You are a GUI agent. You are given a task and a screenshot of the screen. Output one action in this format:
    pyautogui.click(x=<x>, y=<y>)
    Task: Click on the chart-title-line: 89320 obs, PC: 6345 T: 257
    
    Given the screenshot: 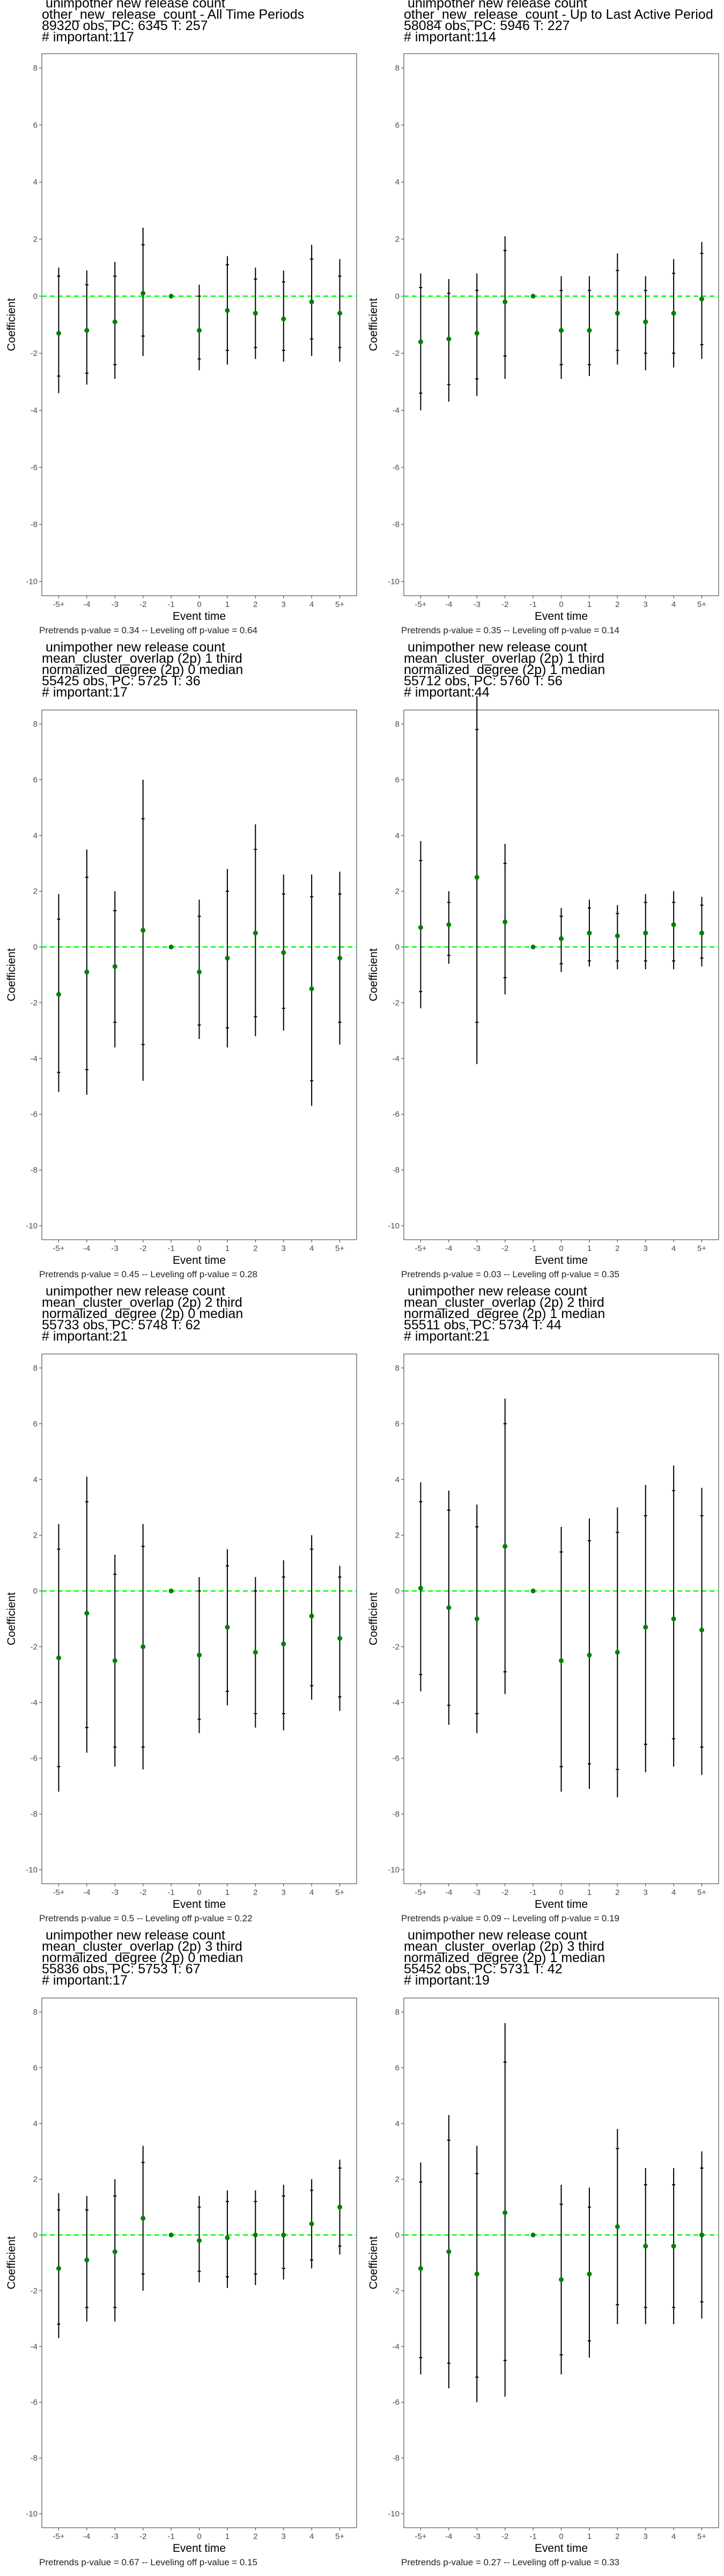 What is the action you would take?
    pyautogui.click(x=125, y=25)
    